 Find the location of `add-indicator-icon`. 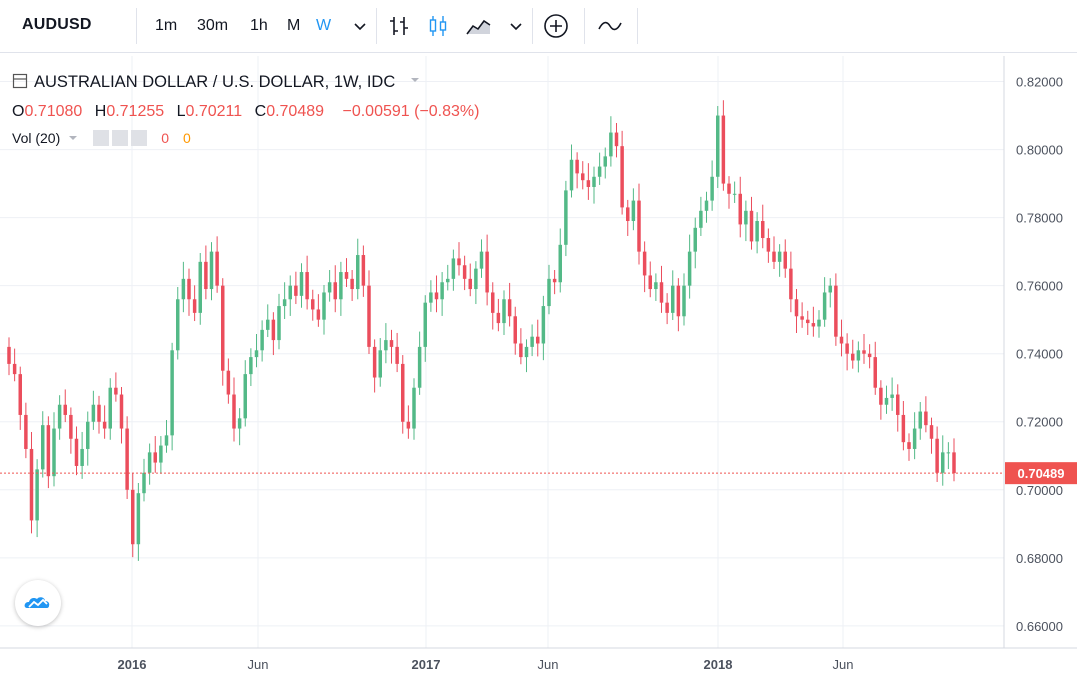

add-indicator-icon is located at coordinates (556, 26).